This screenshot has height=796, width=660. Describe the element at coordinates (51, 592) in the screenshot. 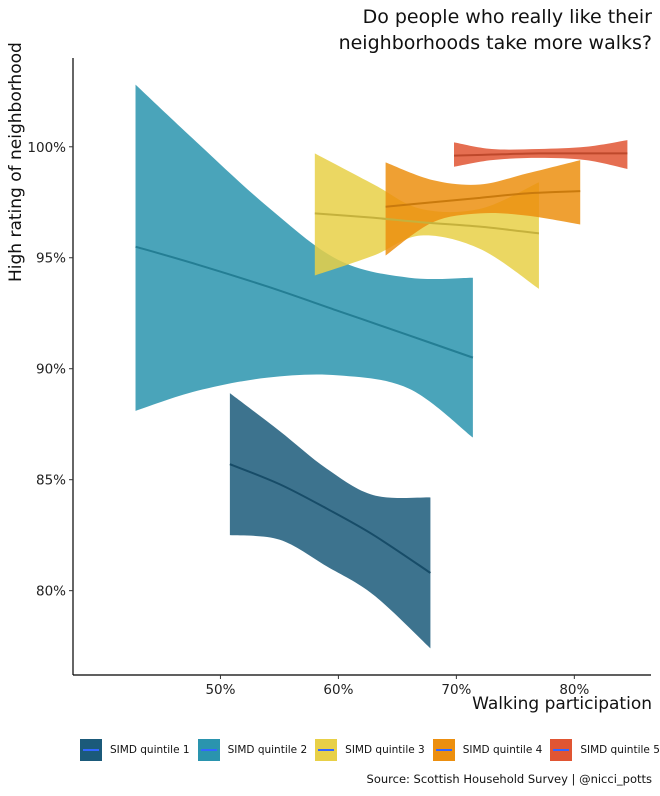

I see `y-tick-label: 80%` at that location.